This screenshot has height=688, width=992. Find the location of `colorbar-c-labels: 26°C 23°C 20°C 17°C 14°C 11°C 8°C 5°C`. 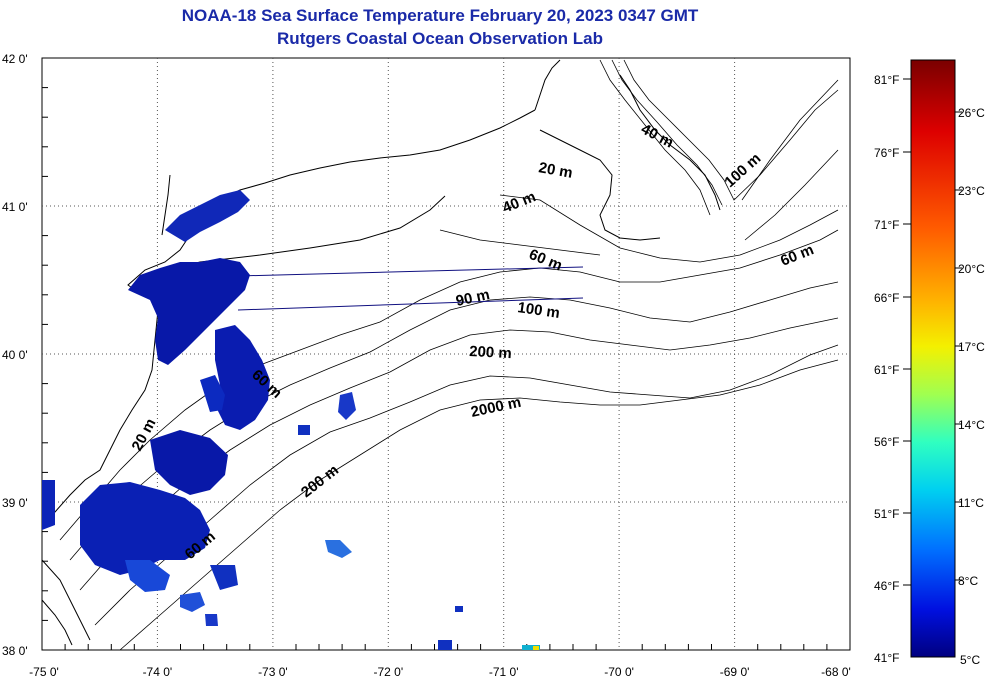

colorbar-c-labels: 26°C 23°C 20°C 17°C 14°C 11°C 8°C 5°C is located at coordinates (971, 386).